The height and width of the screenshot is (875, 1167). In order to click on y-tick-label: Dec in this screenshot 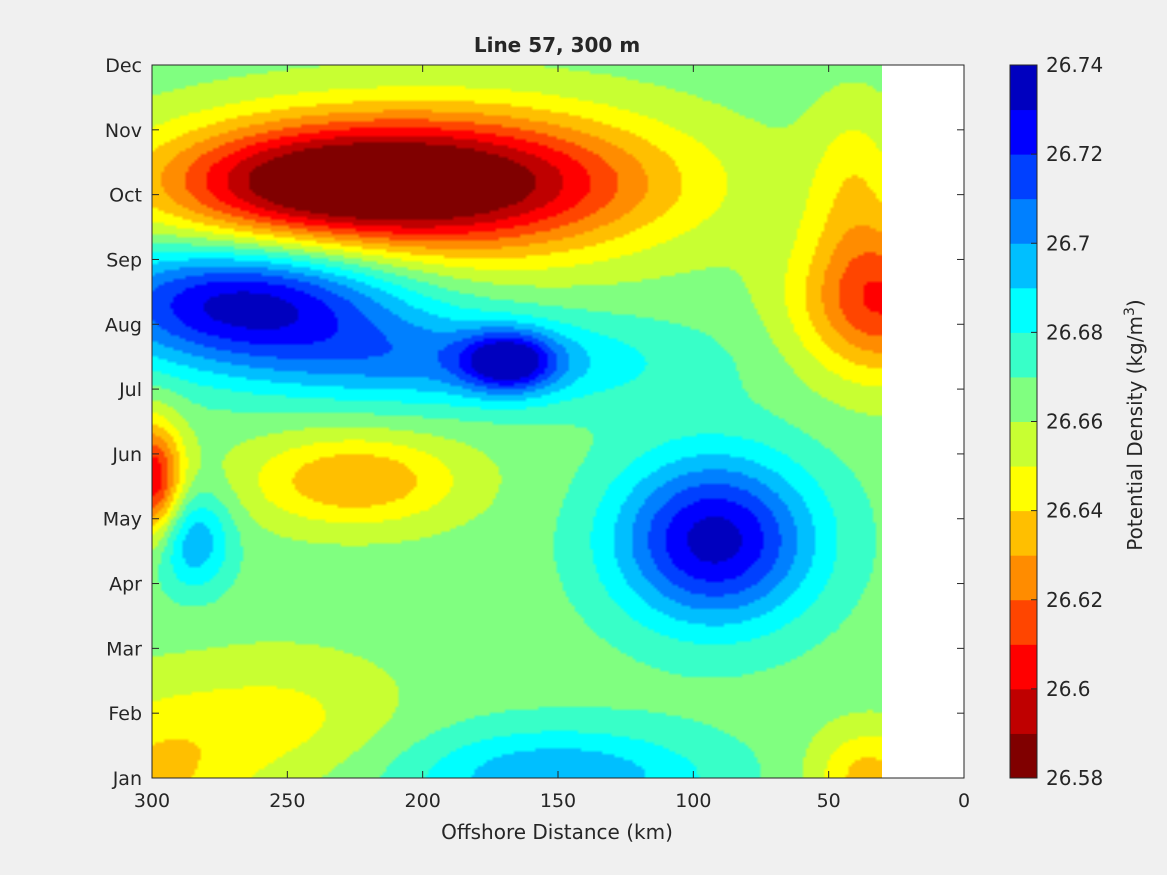, I will do `click(123, 66)`.